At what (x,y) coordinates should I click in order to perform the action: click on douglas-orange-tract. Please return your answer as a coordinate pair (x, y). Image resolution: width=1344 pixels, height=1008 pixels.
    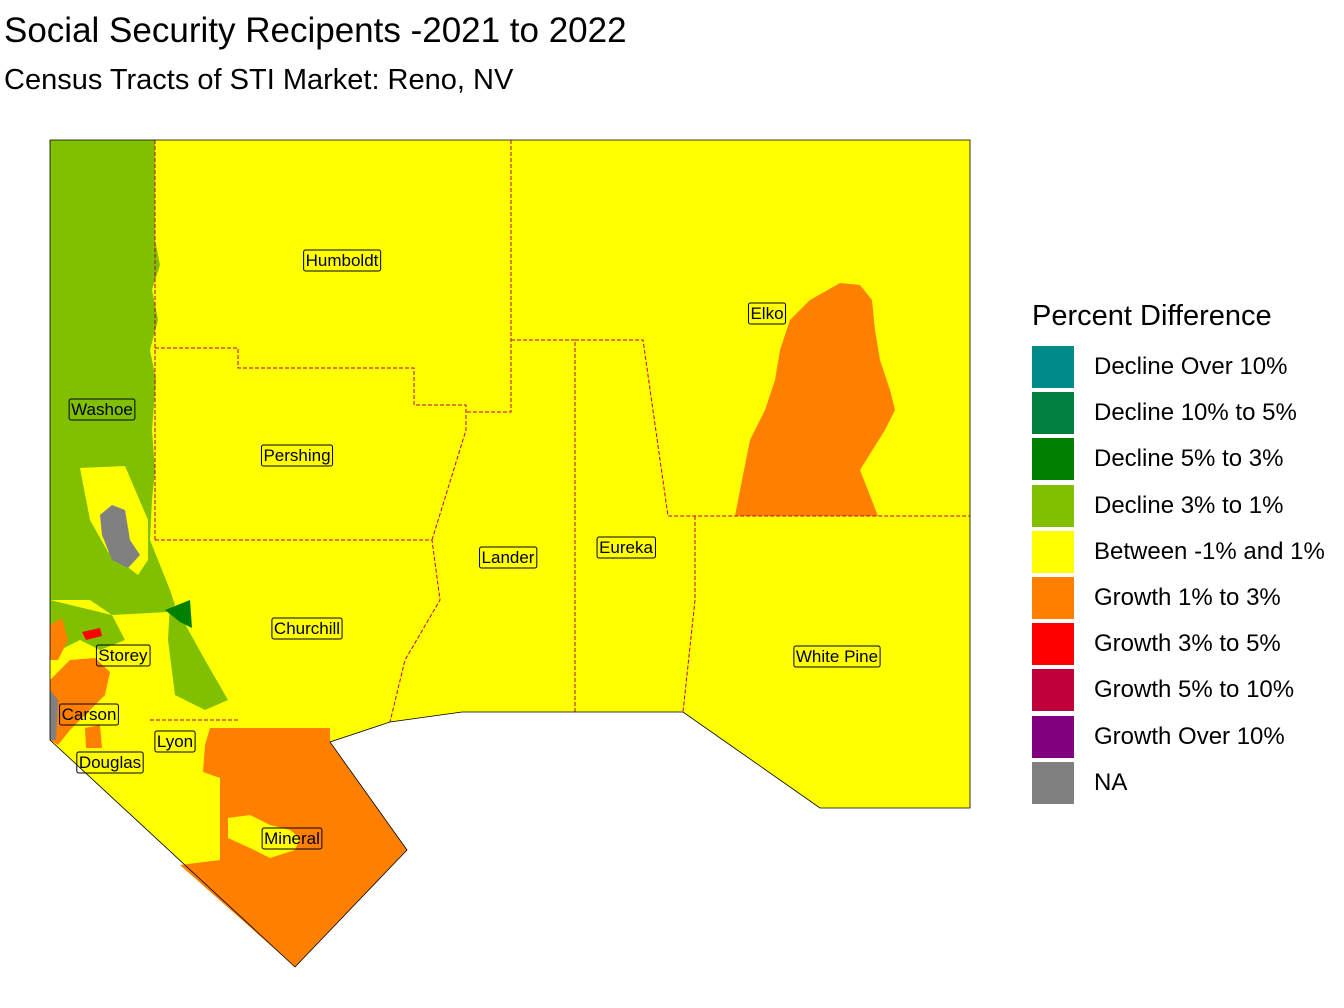
    Looking at the image, I should click on (93, 736).